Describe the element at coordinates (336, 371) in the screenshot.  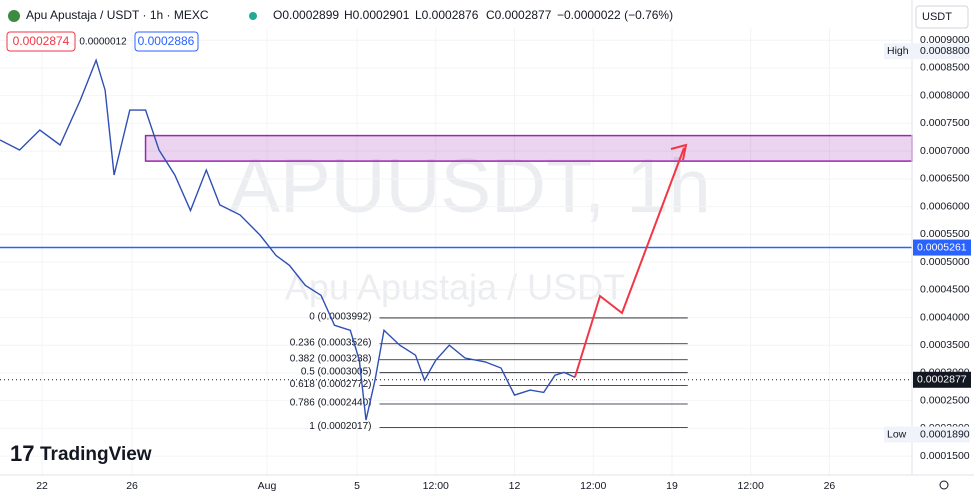
I see `fib-label: 0.5 (0.0003005)` at that location.